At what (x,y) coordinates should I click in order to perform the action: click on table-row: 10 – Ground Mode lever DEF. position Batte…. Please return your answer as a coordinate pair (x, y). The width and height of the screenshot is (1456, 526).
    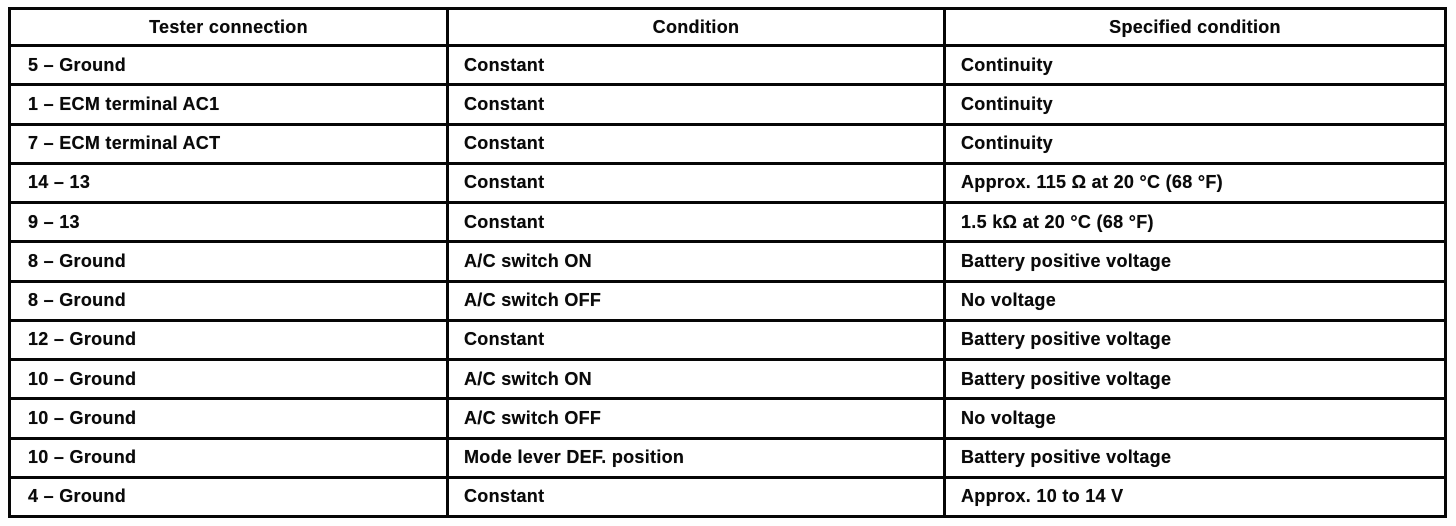
    Looking at the image, I should click on (727, 457).